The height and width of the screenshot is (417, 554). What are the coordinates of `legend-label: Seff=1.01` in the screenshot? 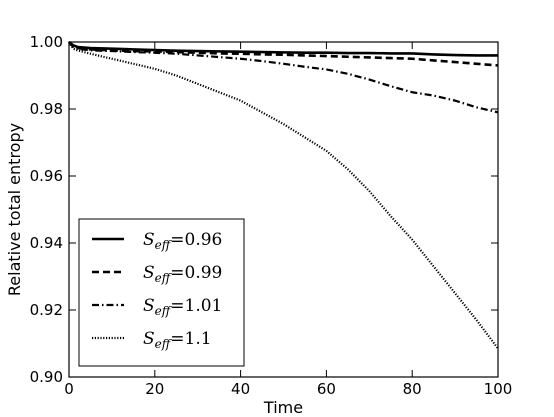 It's located at (182, 307).